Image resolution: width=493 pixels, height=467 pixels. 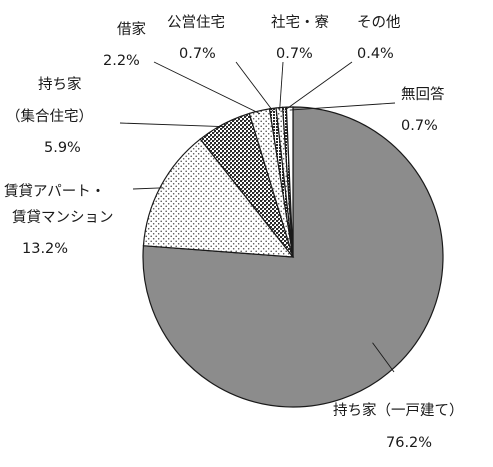 What do you see at coordinates (121, 61) in the screenshot?
I see `value-rented-house: 2.2%` at bounding box center [121, 61].